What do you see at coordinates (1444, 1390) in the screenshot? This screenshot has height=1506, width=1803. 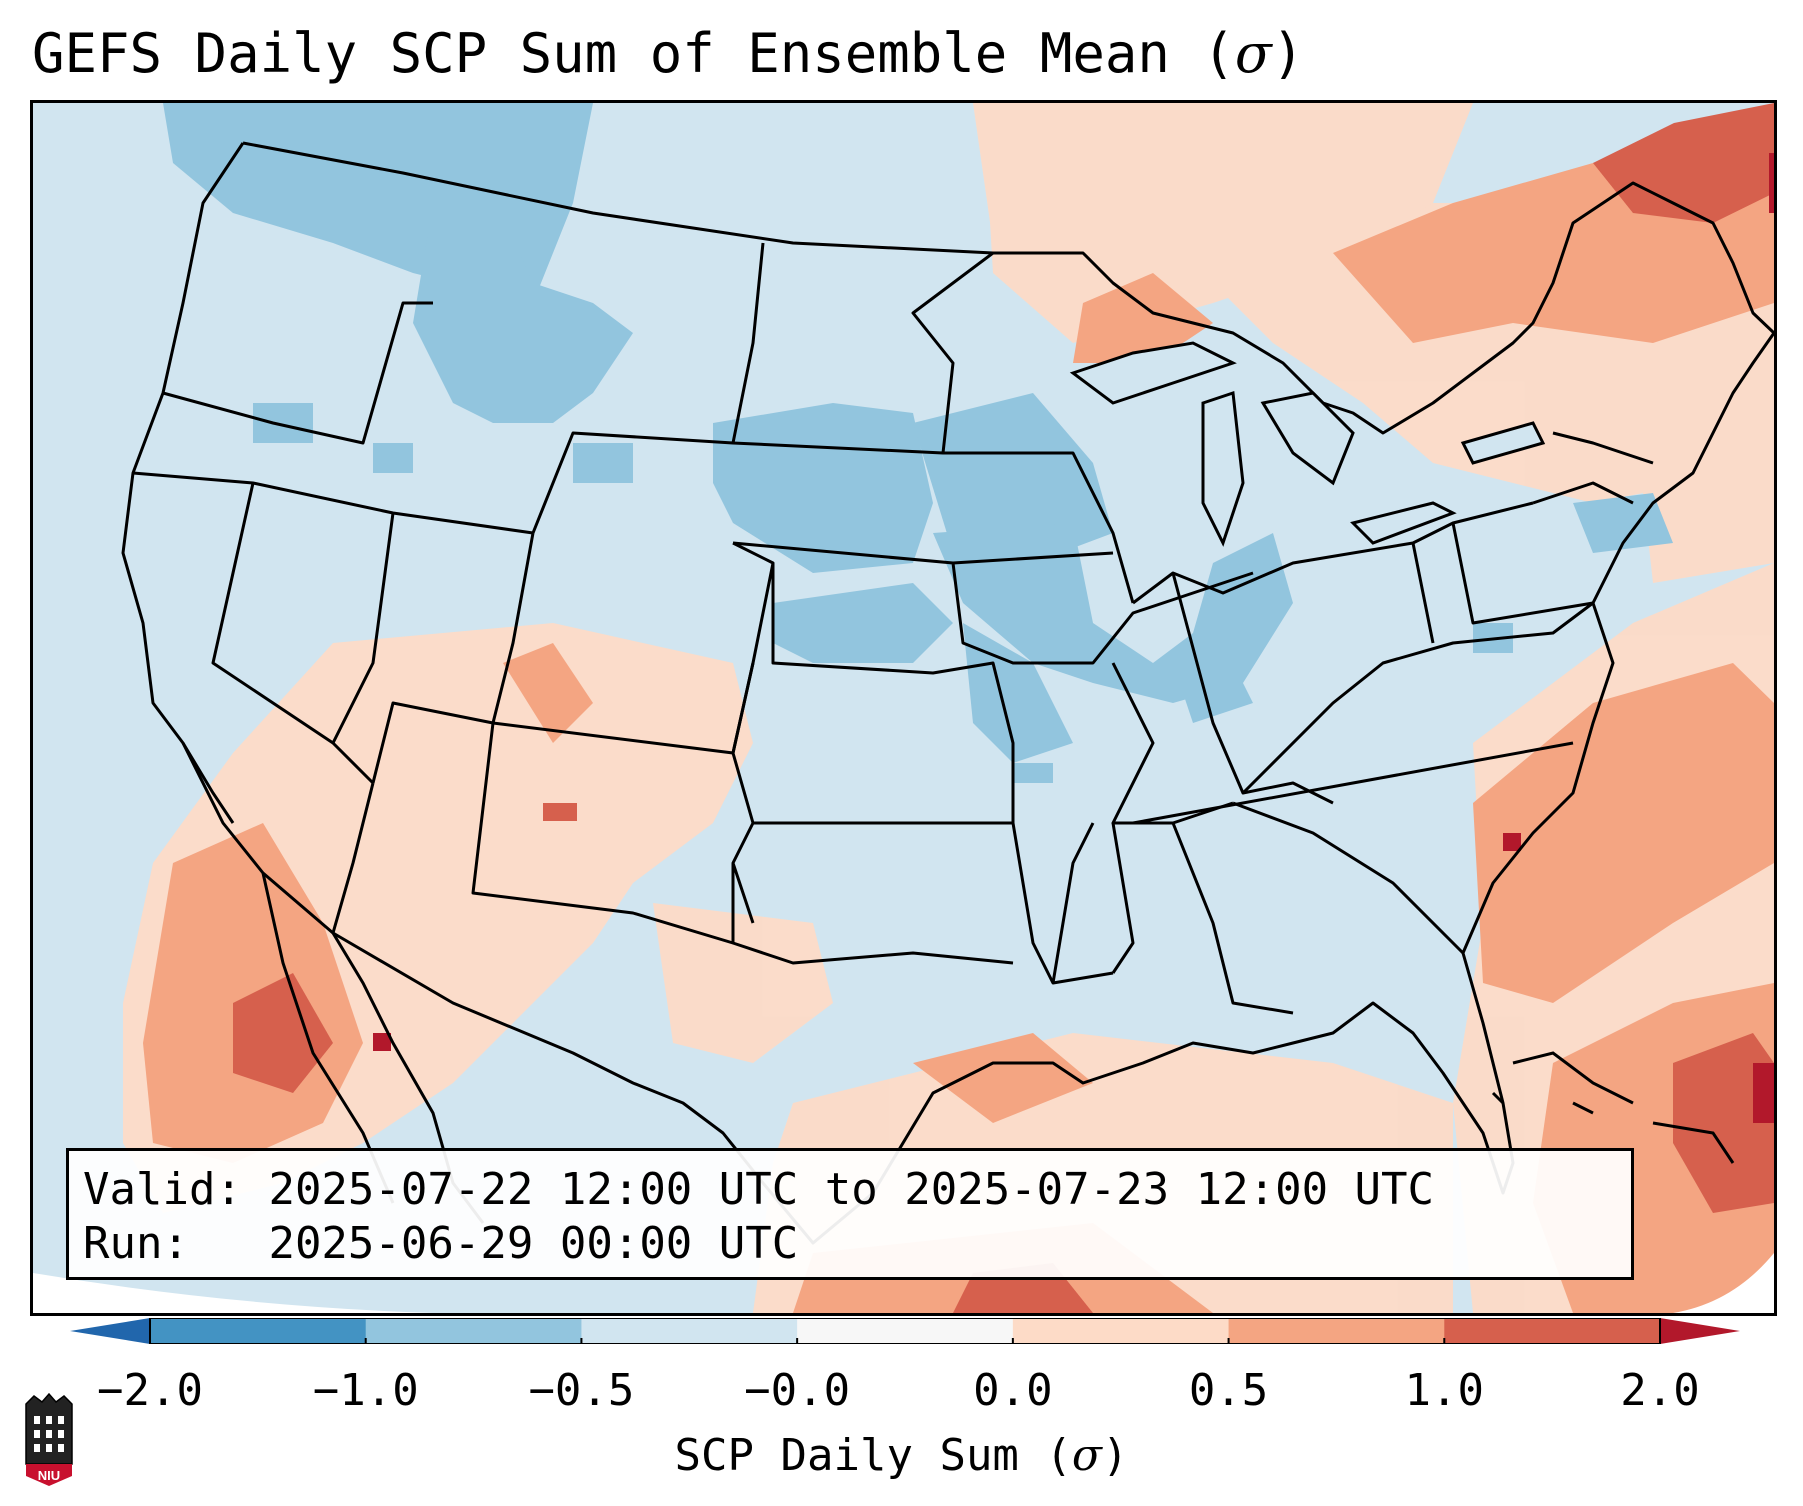 I see `colorbar-tick-label: 1.0` at bounding box center [1444, 1390].